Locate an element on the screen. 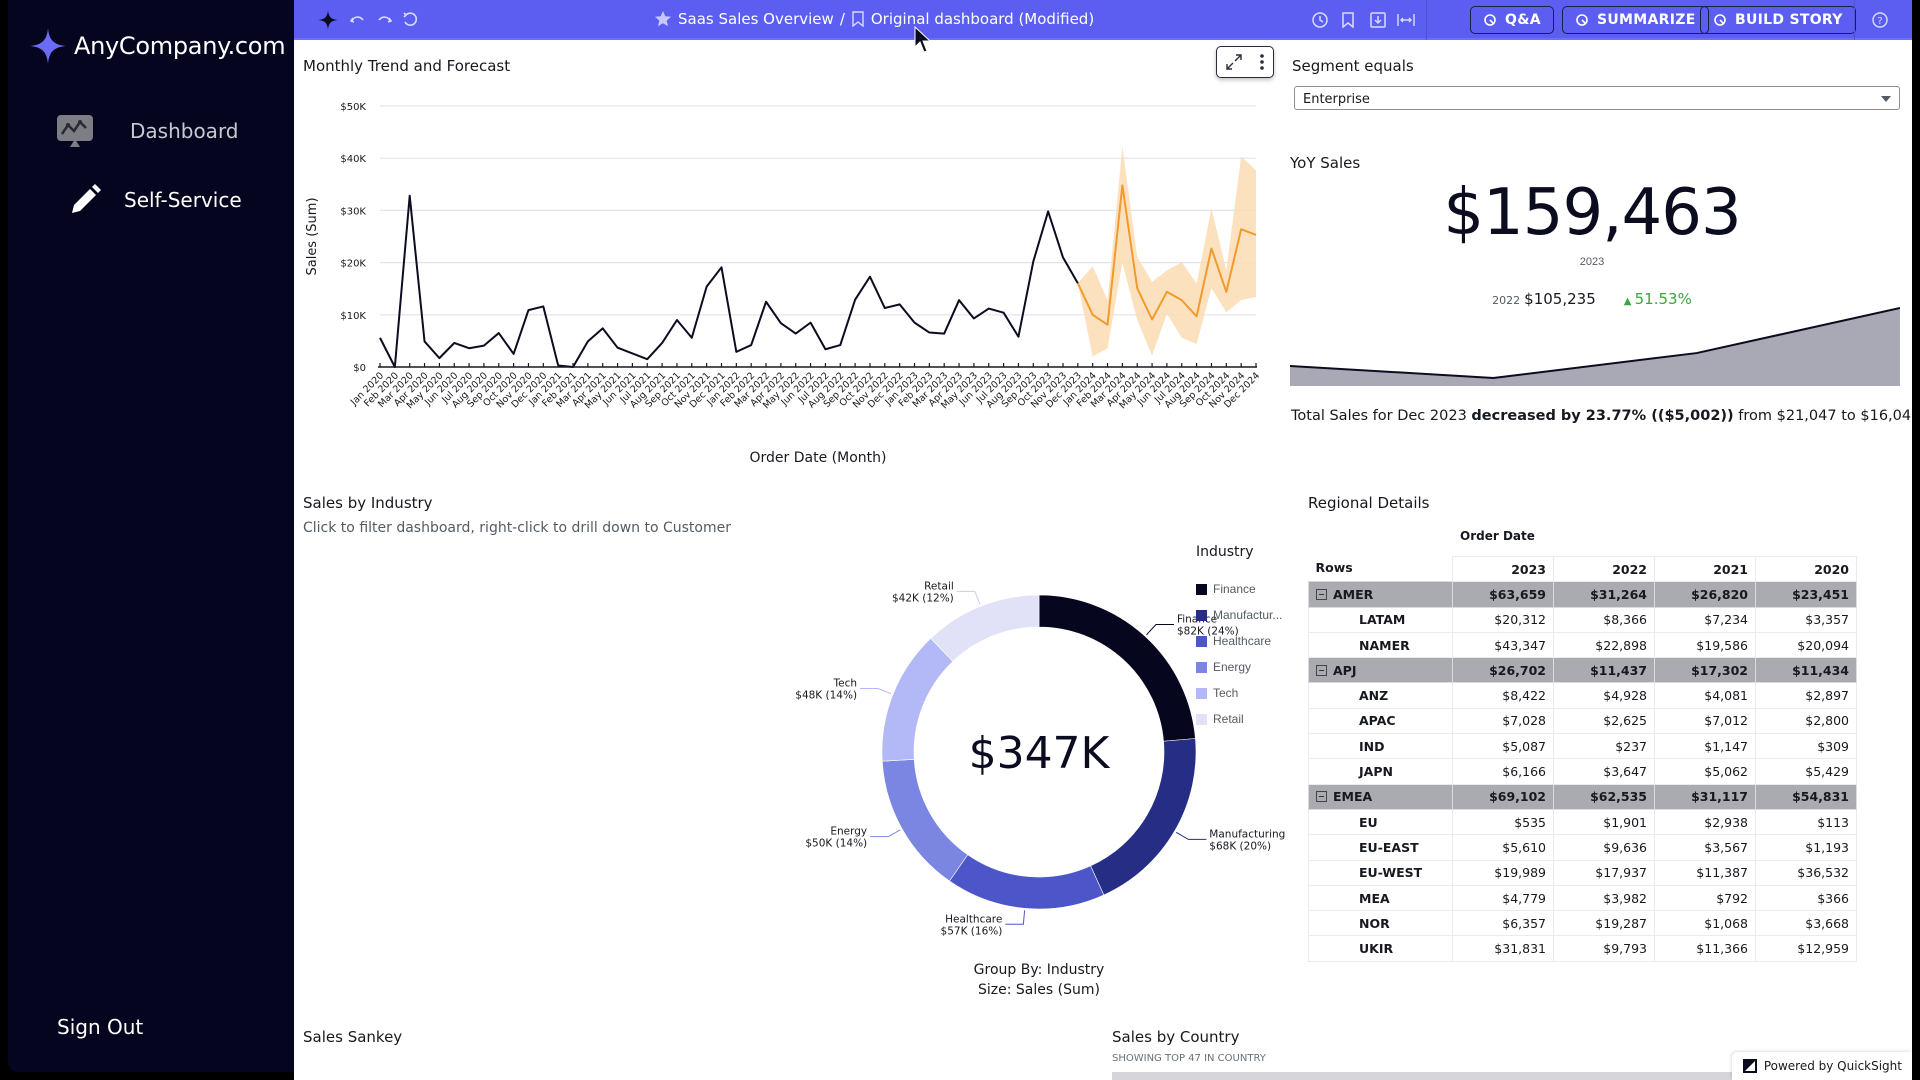 The height and width of the screenshot is (1080, 1920). sidebar-item-self-service: Self-Service is located at coordinates (155, 200).